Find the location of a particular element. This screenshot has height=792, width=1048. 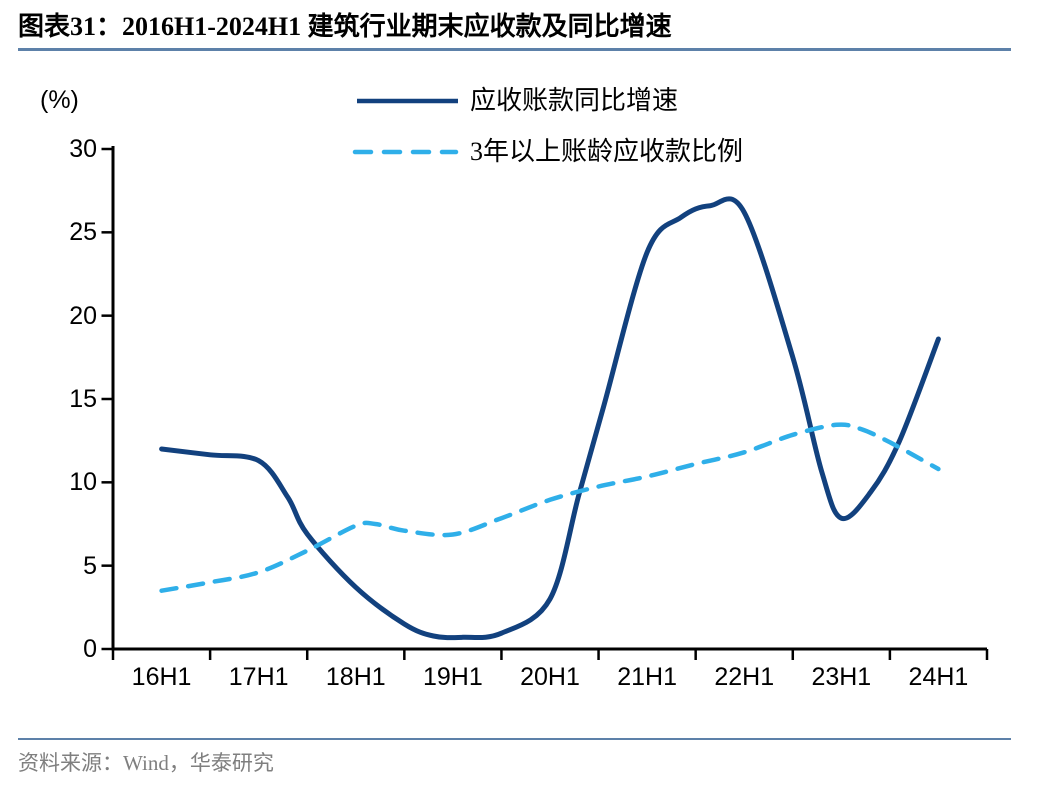

figure-title-text: 2016H1-2024H1 建筑行业期末应收款及同比增速 is located at coordinates (397, 26).